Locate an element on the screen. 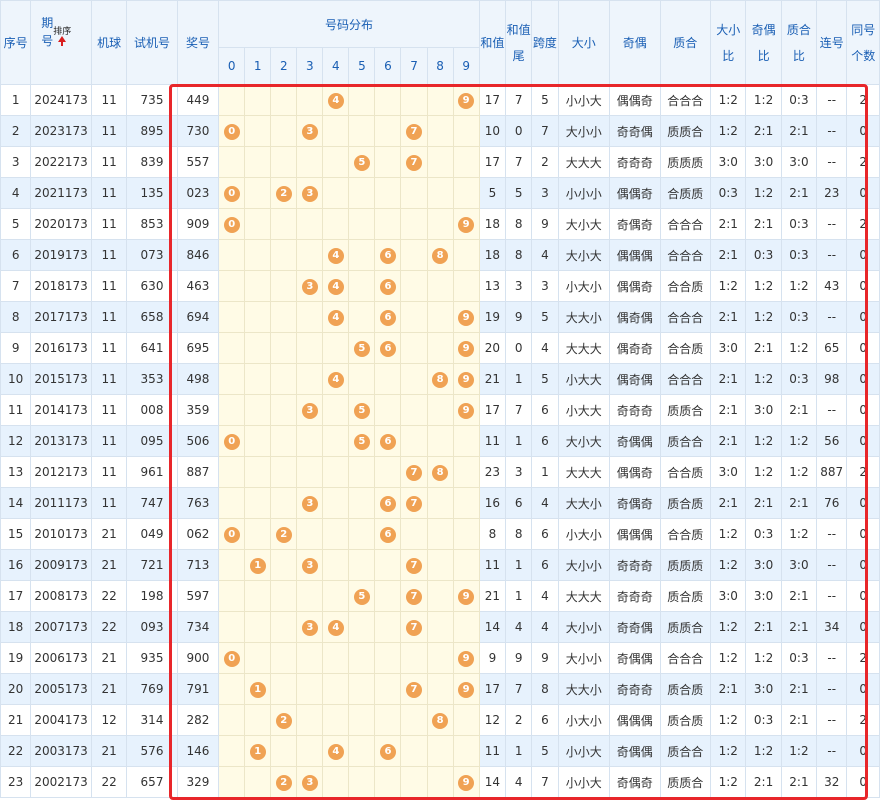 The height and width of the screenshot is (811, 880). header-award-number: 奖号 is located at coordinates (198, 42).